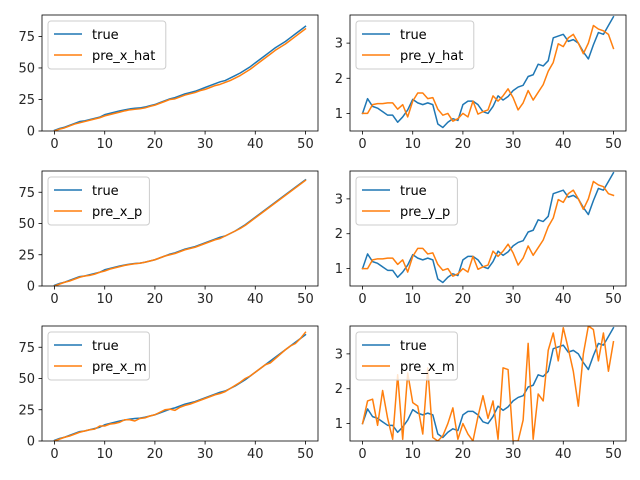  I want to click on subplot-1: 0 10 20 30 40 50 0 25 50 75 true pre_x_hat, so click(168, 83).